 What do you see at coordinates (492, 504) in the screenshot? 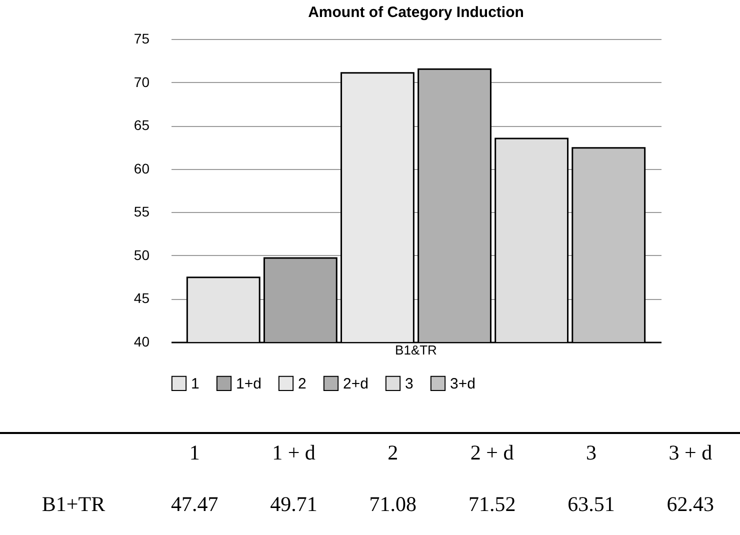
I see `data-label: 71.52` at bounding box center [492, 504].